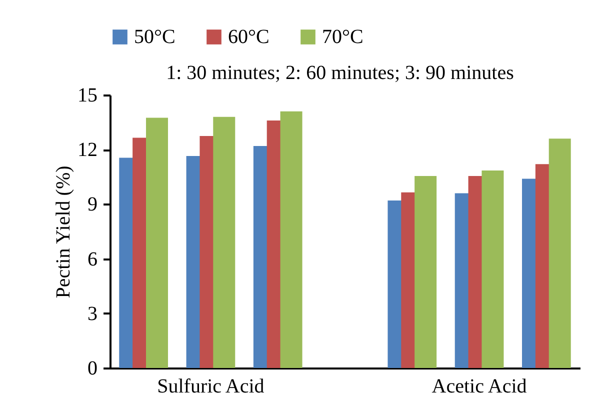 The height and width of the screenshot is (412, 590). Describe the element at coordinates (249, 37) in the screenshot. I see `legend-label: 60°C` at that location.